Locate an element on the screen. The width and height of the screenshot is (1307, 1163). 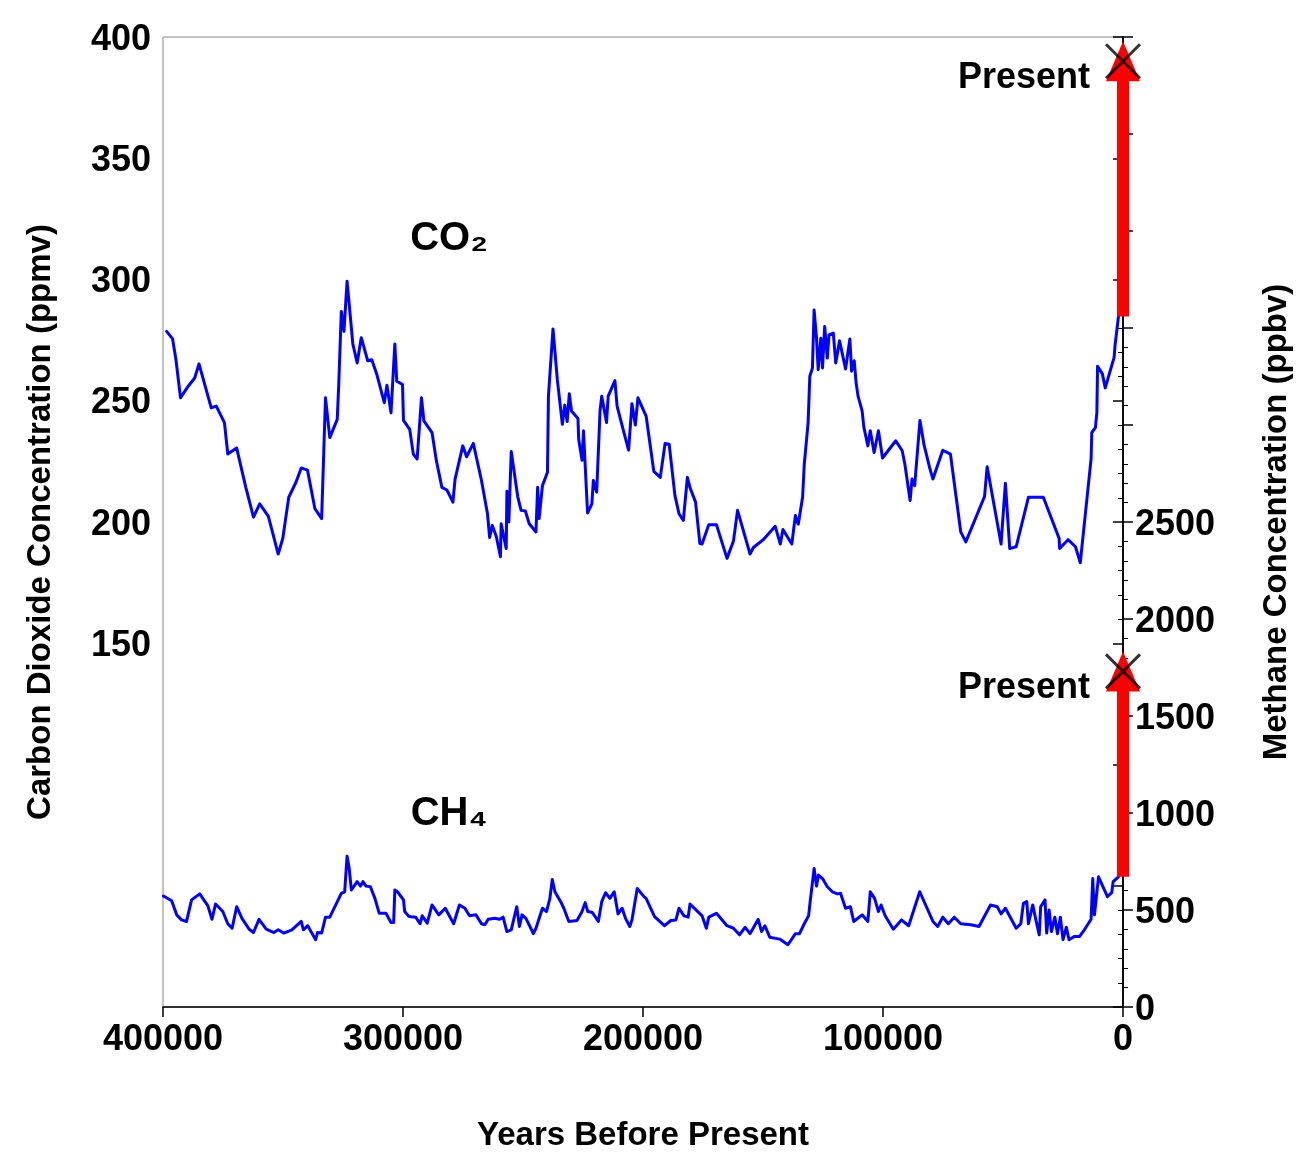
y2-tick-label: 0 is located at coordinates (1145, 1007).